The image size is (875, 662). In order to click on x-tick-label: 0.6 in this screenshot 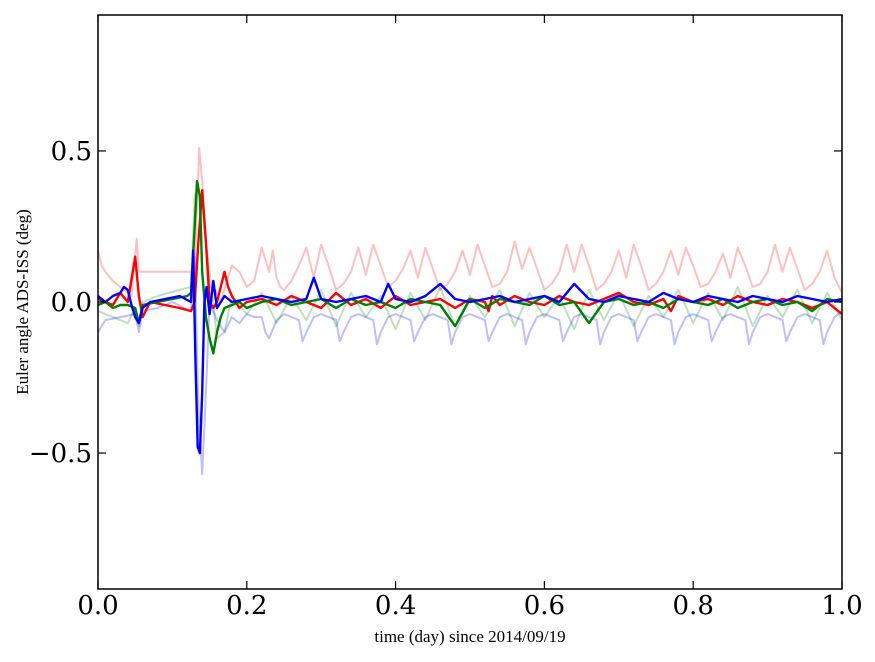, I will do `click(544, 606)`.